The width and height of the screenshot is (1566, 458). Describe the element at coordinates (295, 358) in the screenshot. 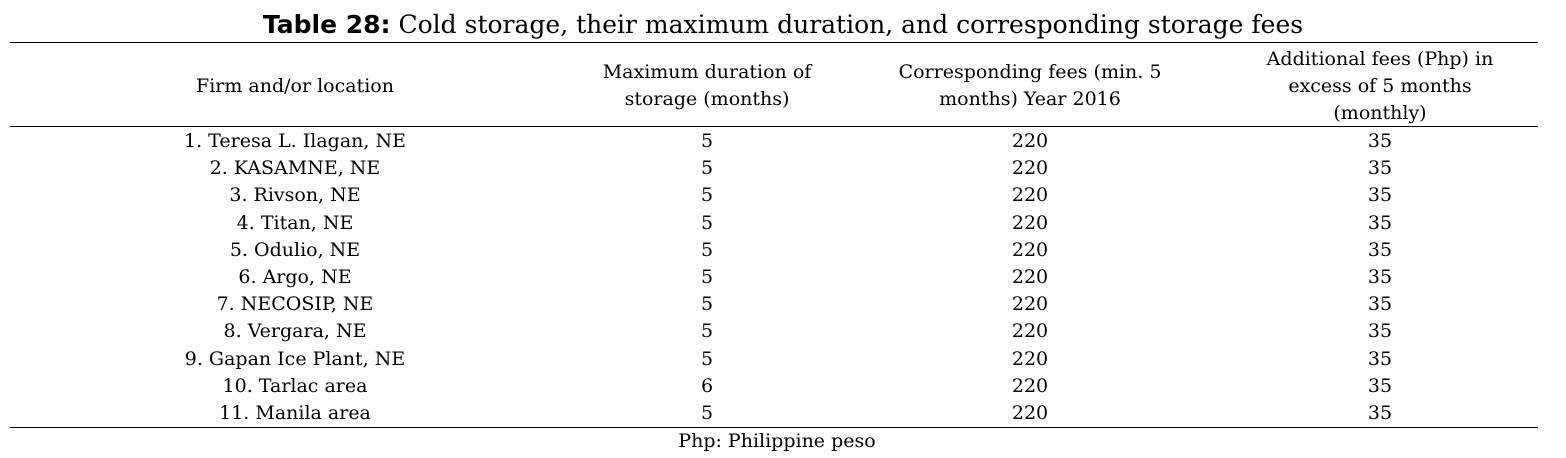

I see `row-label: 9. Gapan Ice Plant, NE` at that location.